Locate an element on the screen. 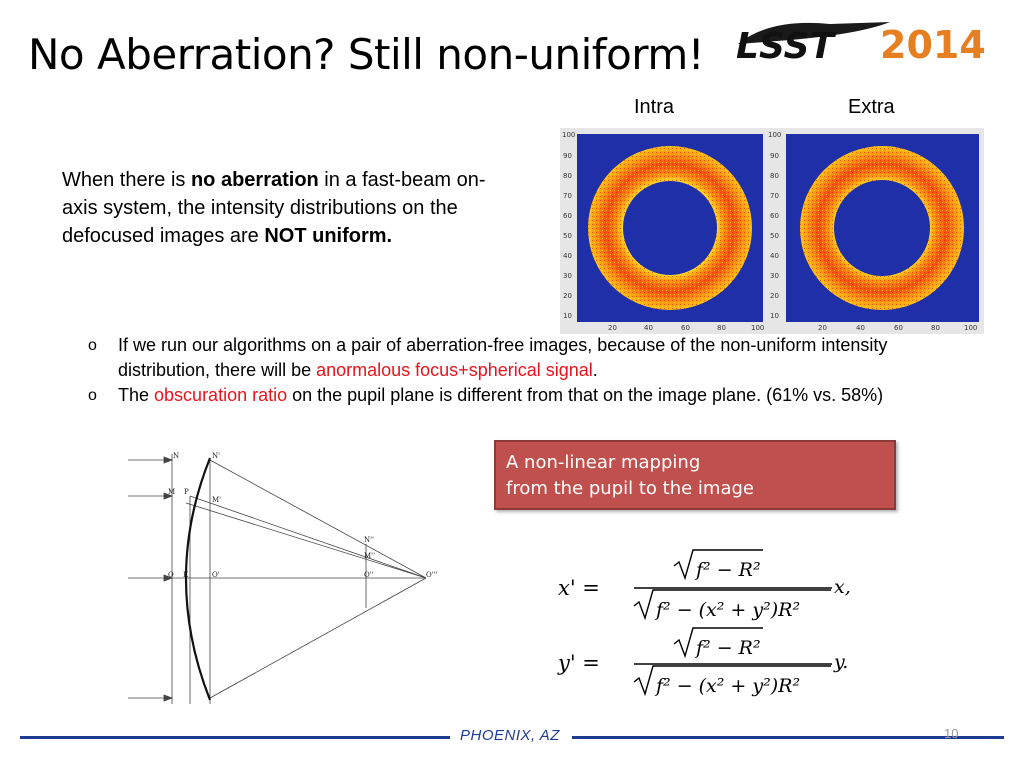  right-x-tick: 60 is located at coordinates (898, 328).